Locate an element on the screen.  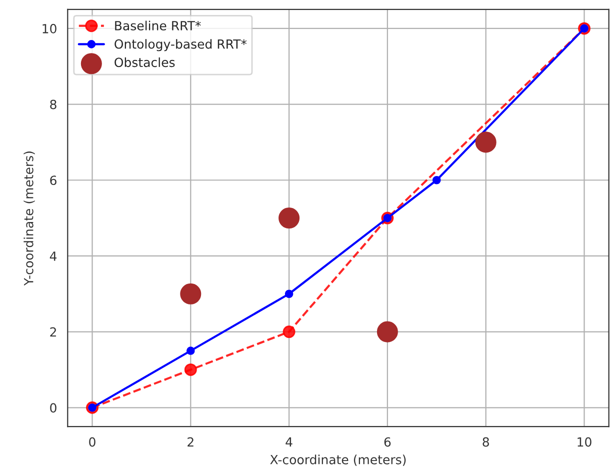
y-tick-label: 4 is located at coordinates (53, 256).